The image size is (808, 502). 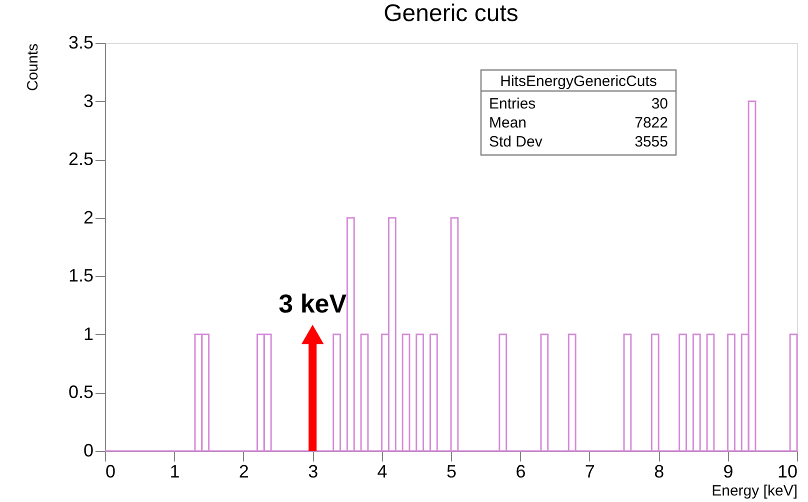 I want to click on chart-title: Generic cuts, so click(x=451, y=13).